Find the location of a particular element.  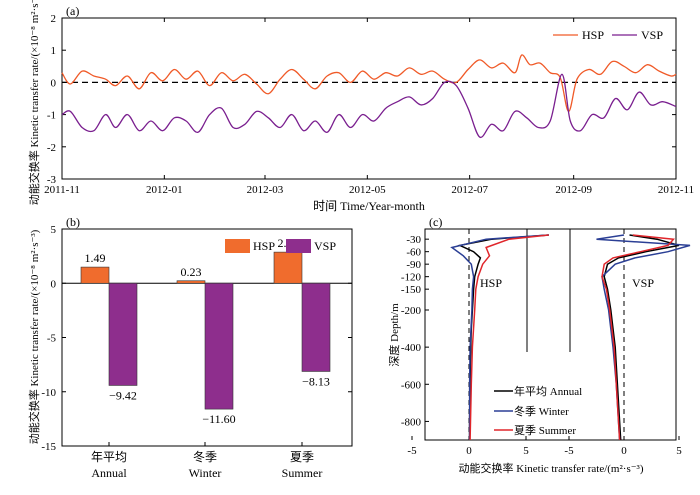

panel-c-vsp-annual-line is located at coordinates (641, 337).